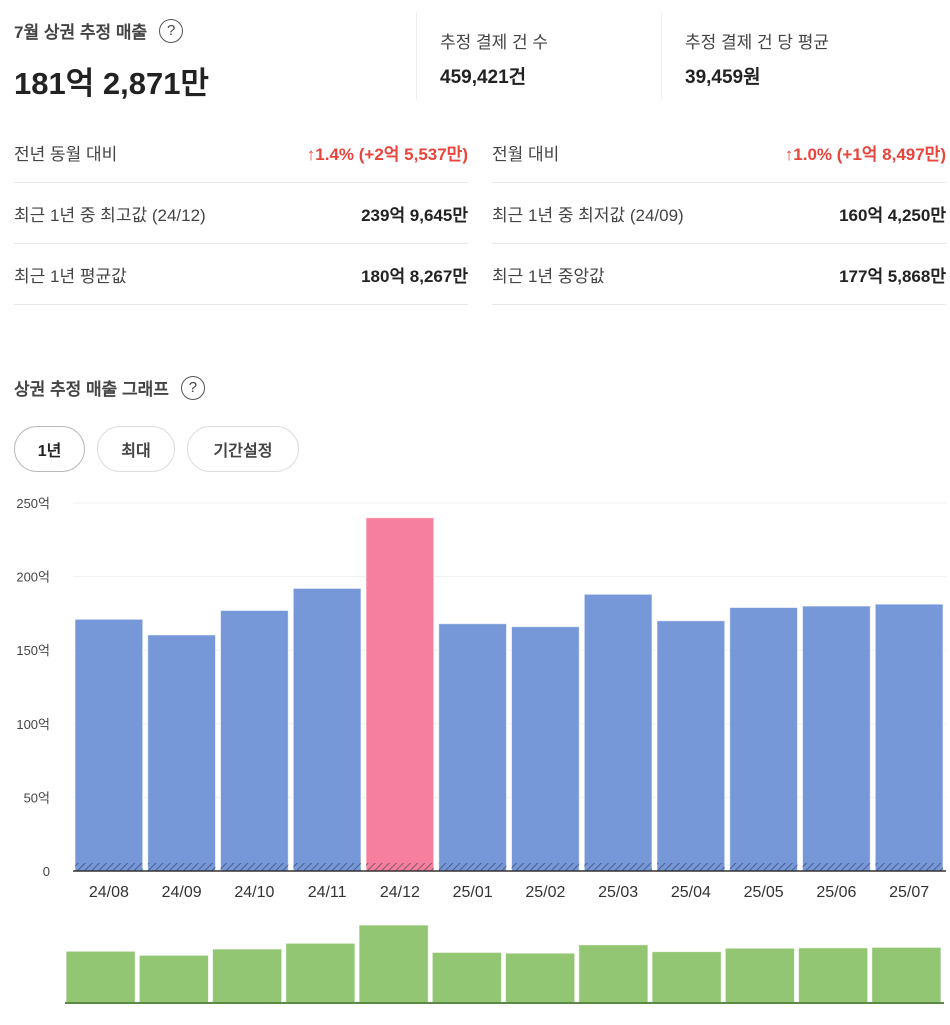 This screenshot has width=950, height=1025. I want to click on y-tick-label: 50억, so click(37, 797).